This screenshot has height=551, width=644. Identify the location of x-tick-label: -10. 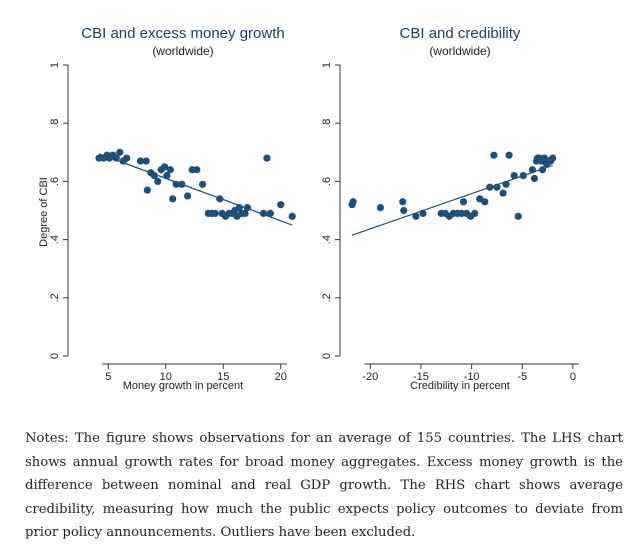
(472, 377).